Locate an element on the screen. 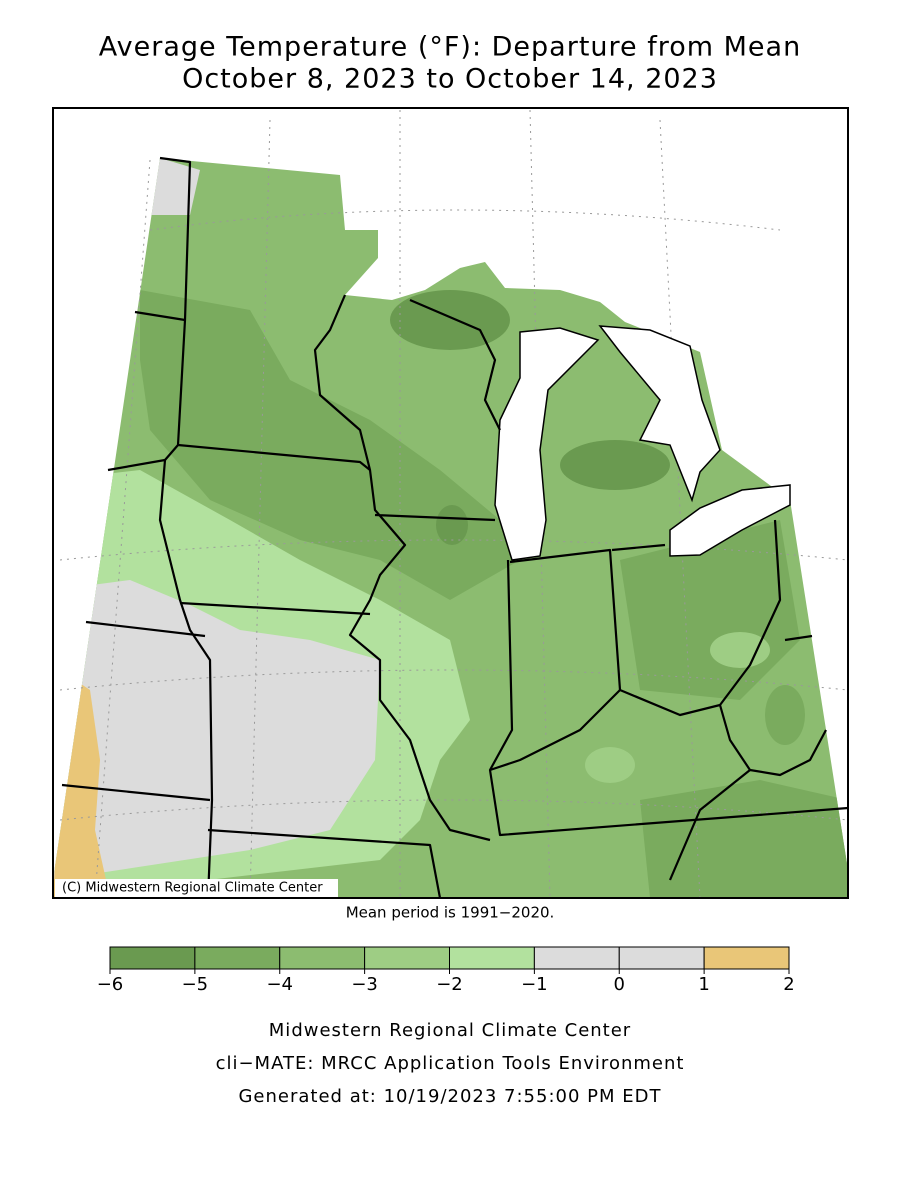 Image resolution: width=900 pixels, height=1200 pixels. footer-line: Generated at: 10/19/2023 7:55:00 PM EDT is located at coordinates (449, 1096).